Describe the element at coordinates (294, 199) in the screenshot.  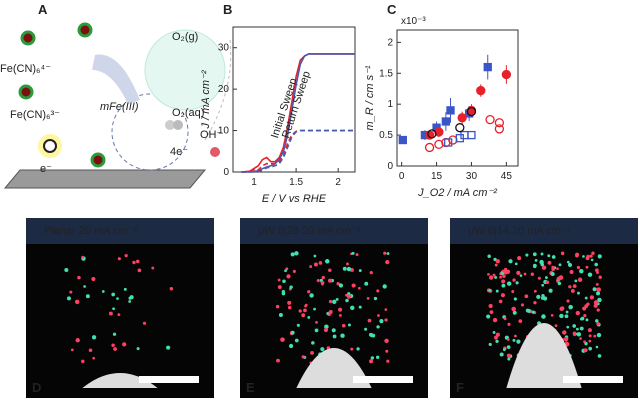
I see `x-axis-label: E / V vs RHE` at that location.